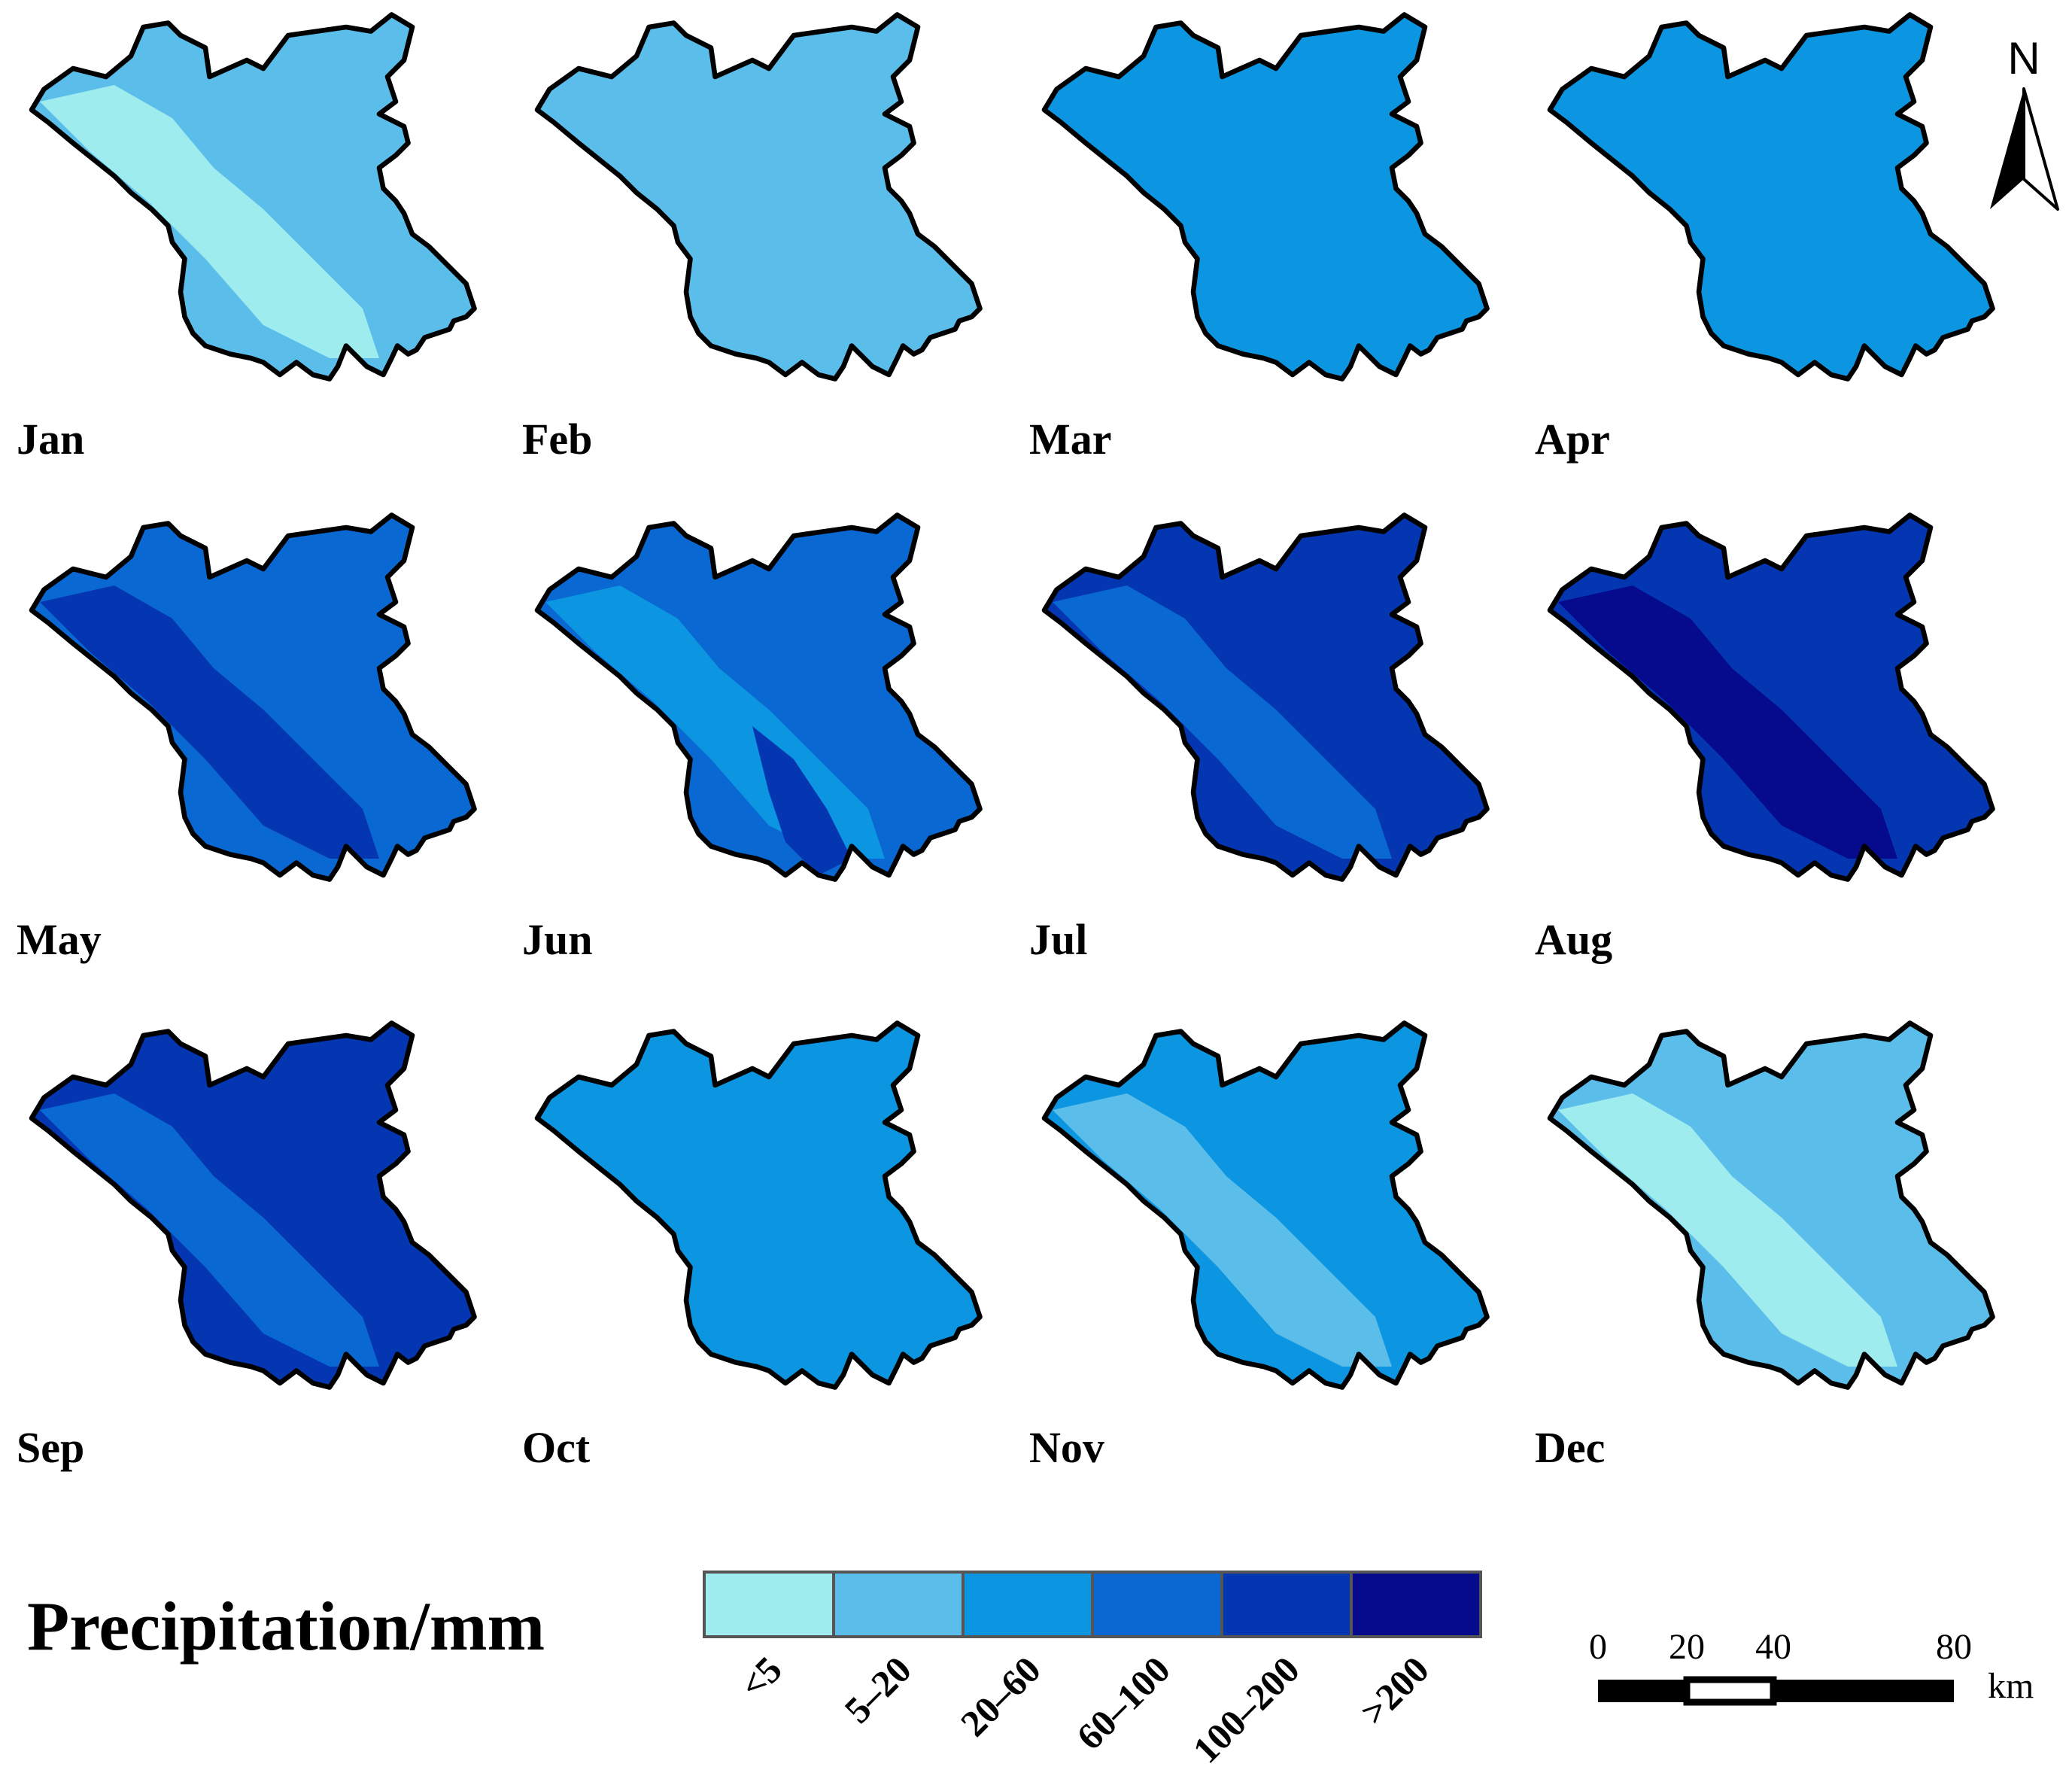 This screenshot has width=2072, height=1788. What do you see at coordinates (1687, 1647) in the screenshot?
I see `scale-tick-20: 20` at bounding box center [1687, 1647].